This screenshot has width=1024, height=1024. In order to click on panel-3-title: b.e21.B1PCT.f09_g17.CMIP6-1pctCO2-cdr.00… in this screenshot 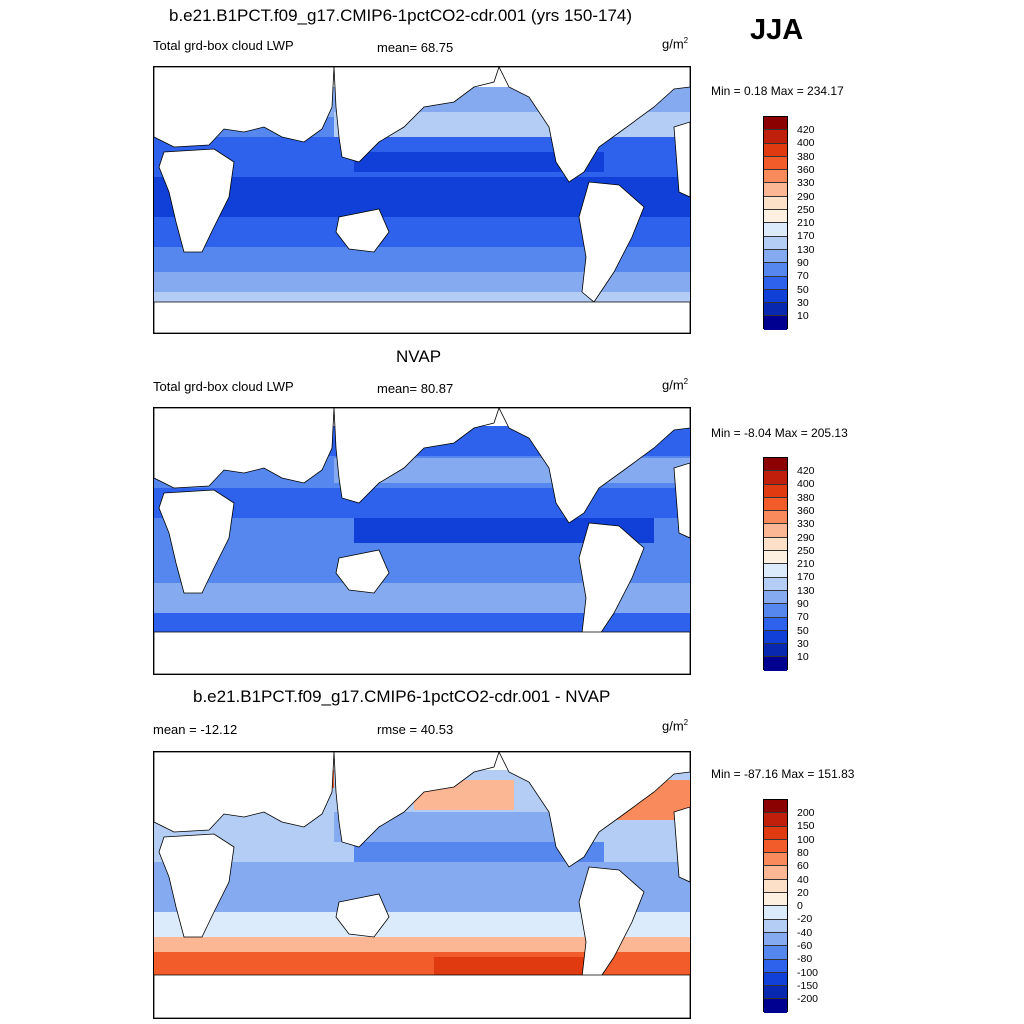, I will do `click(402, 696)`.